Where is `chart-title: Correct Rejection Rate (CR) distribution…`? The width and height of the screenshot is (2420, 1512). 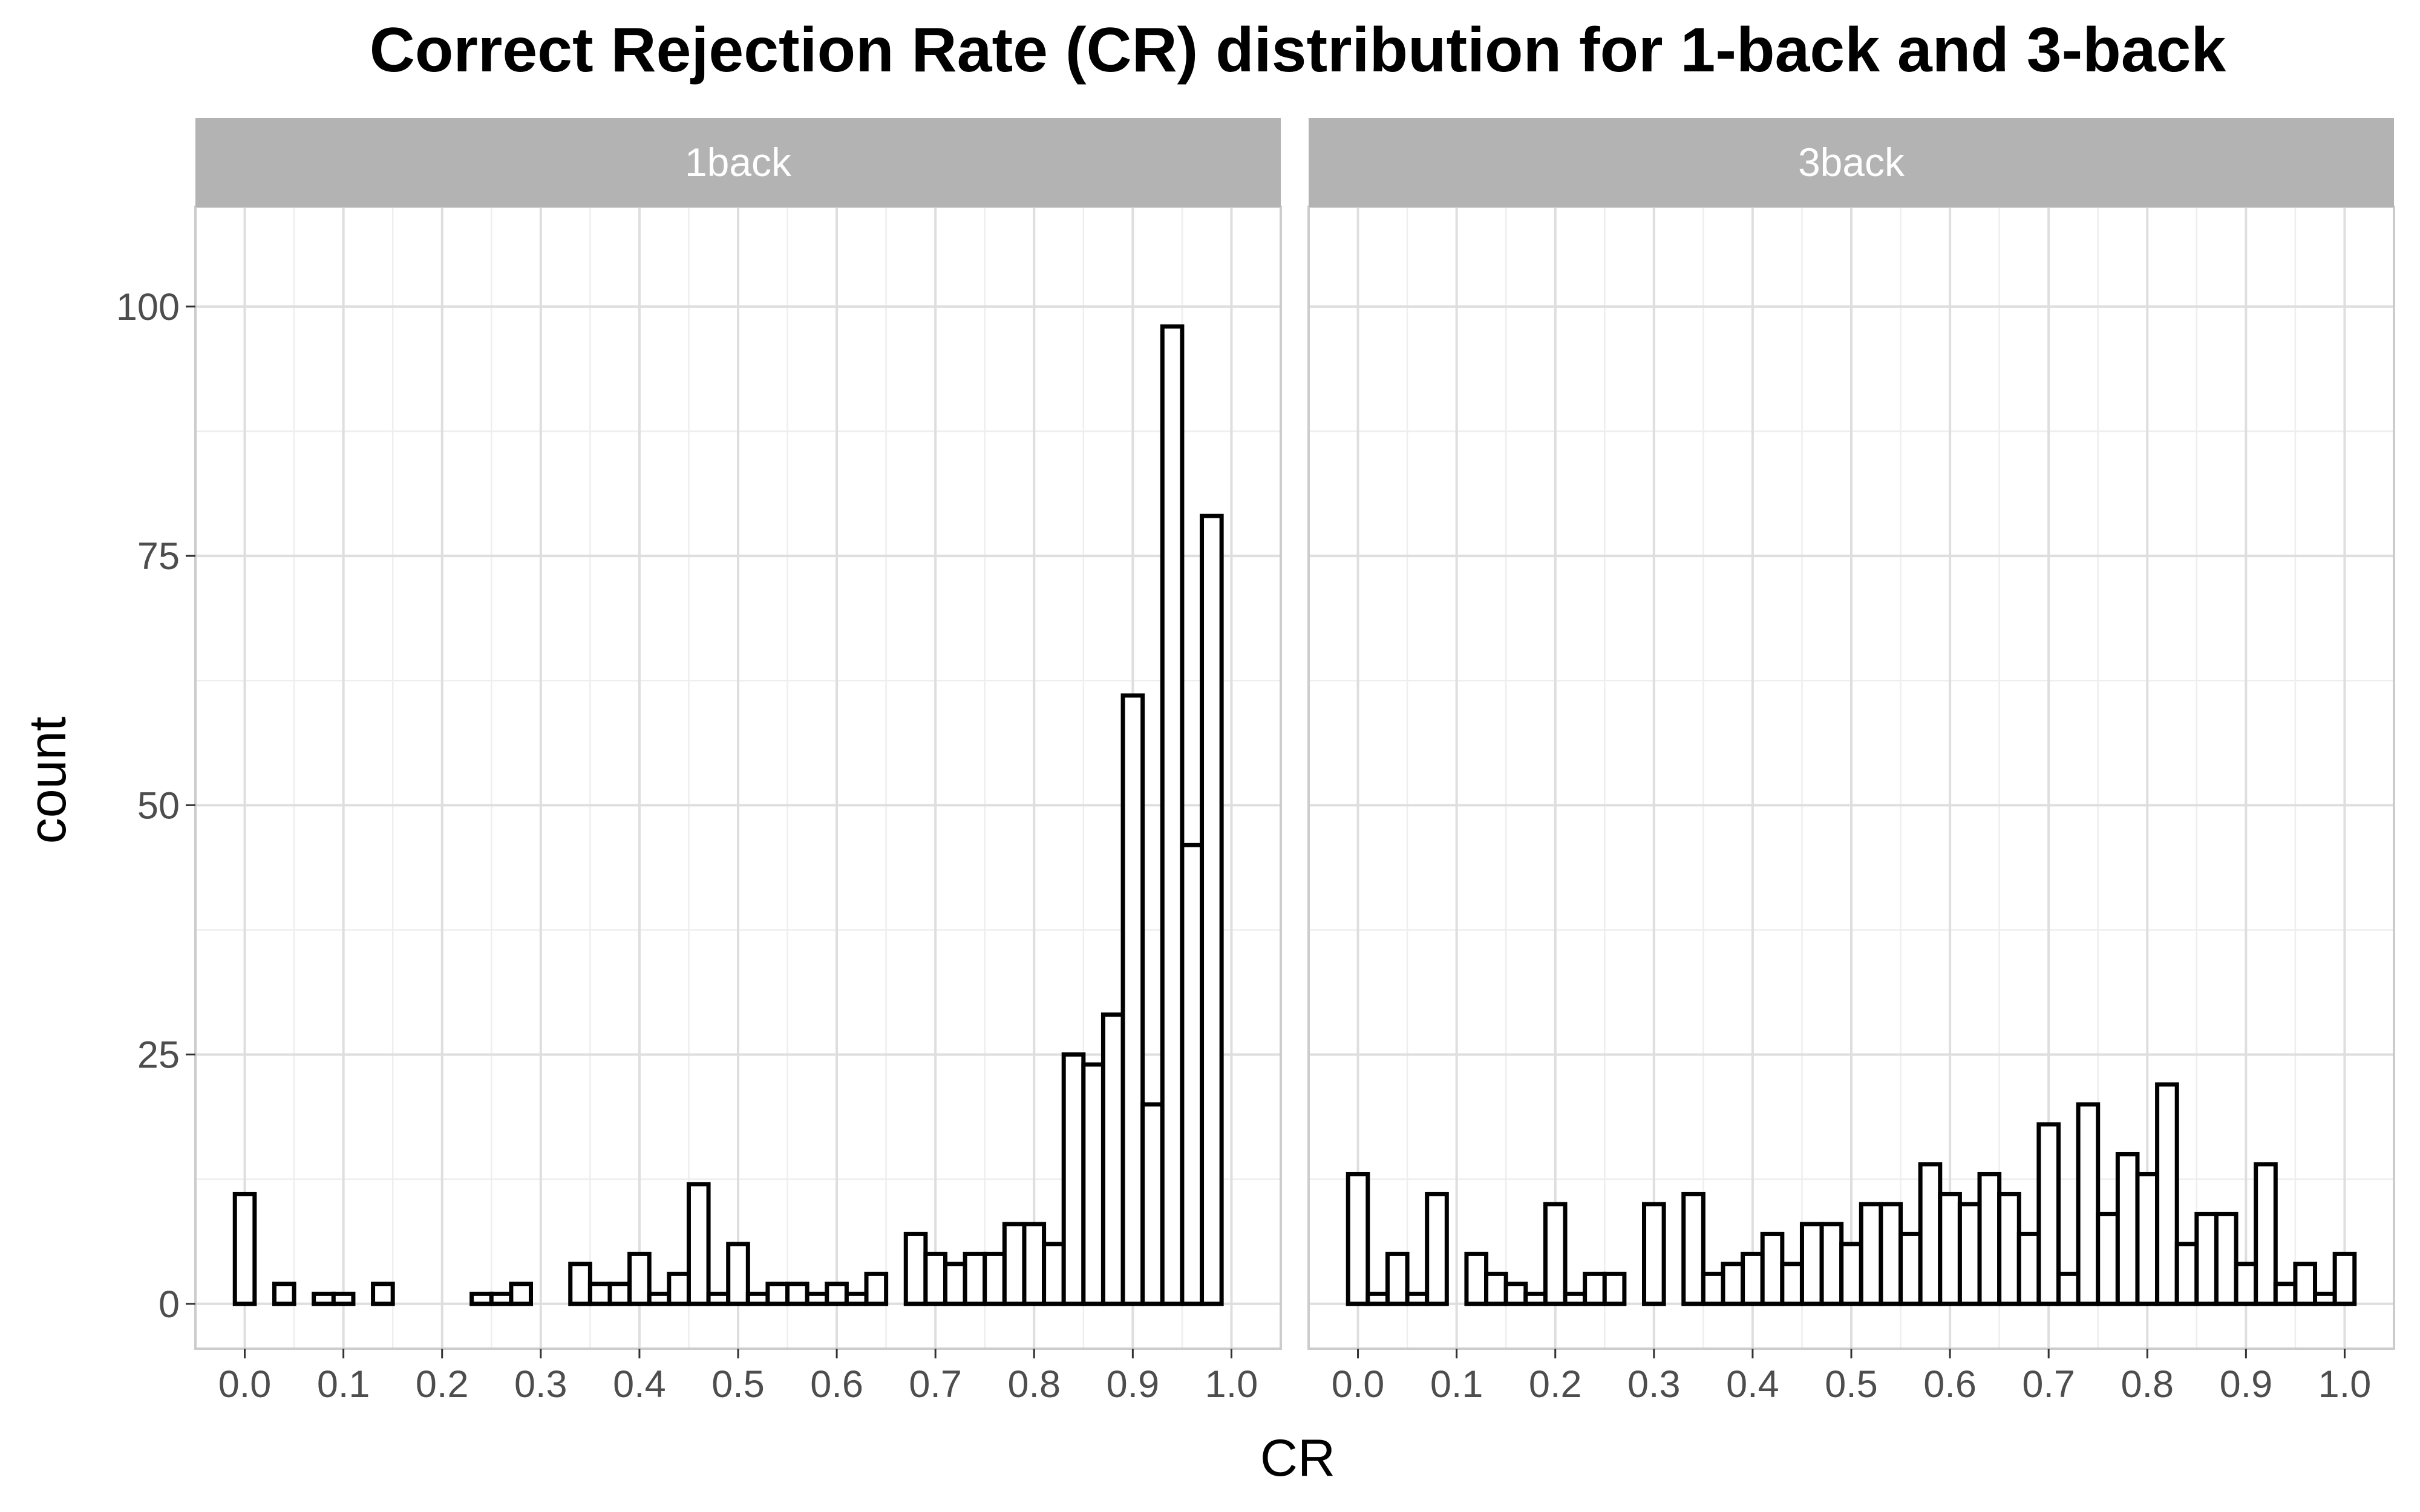 chart-title: Correct Rejection Rate (CR) distribution… is located at coordinates (1298, 50).